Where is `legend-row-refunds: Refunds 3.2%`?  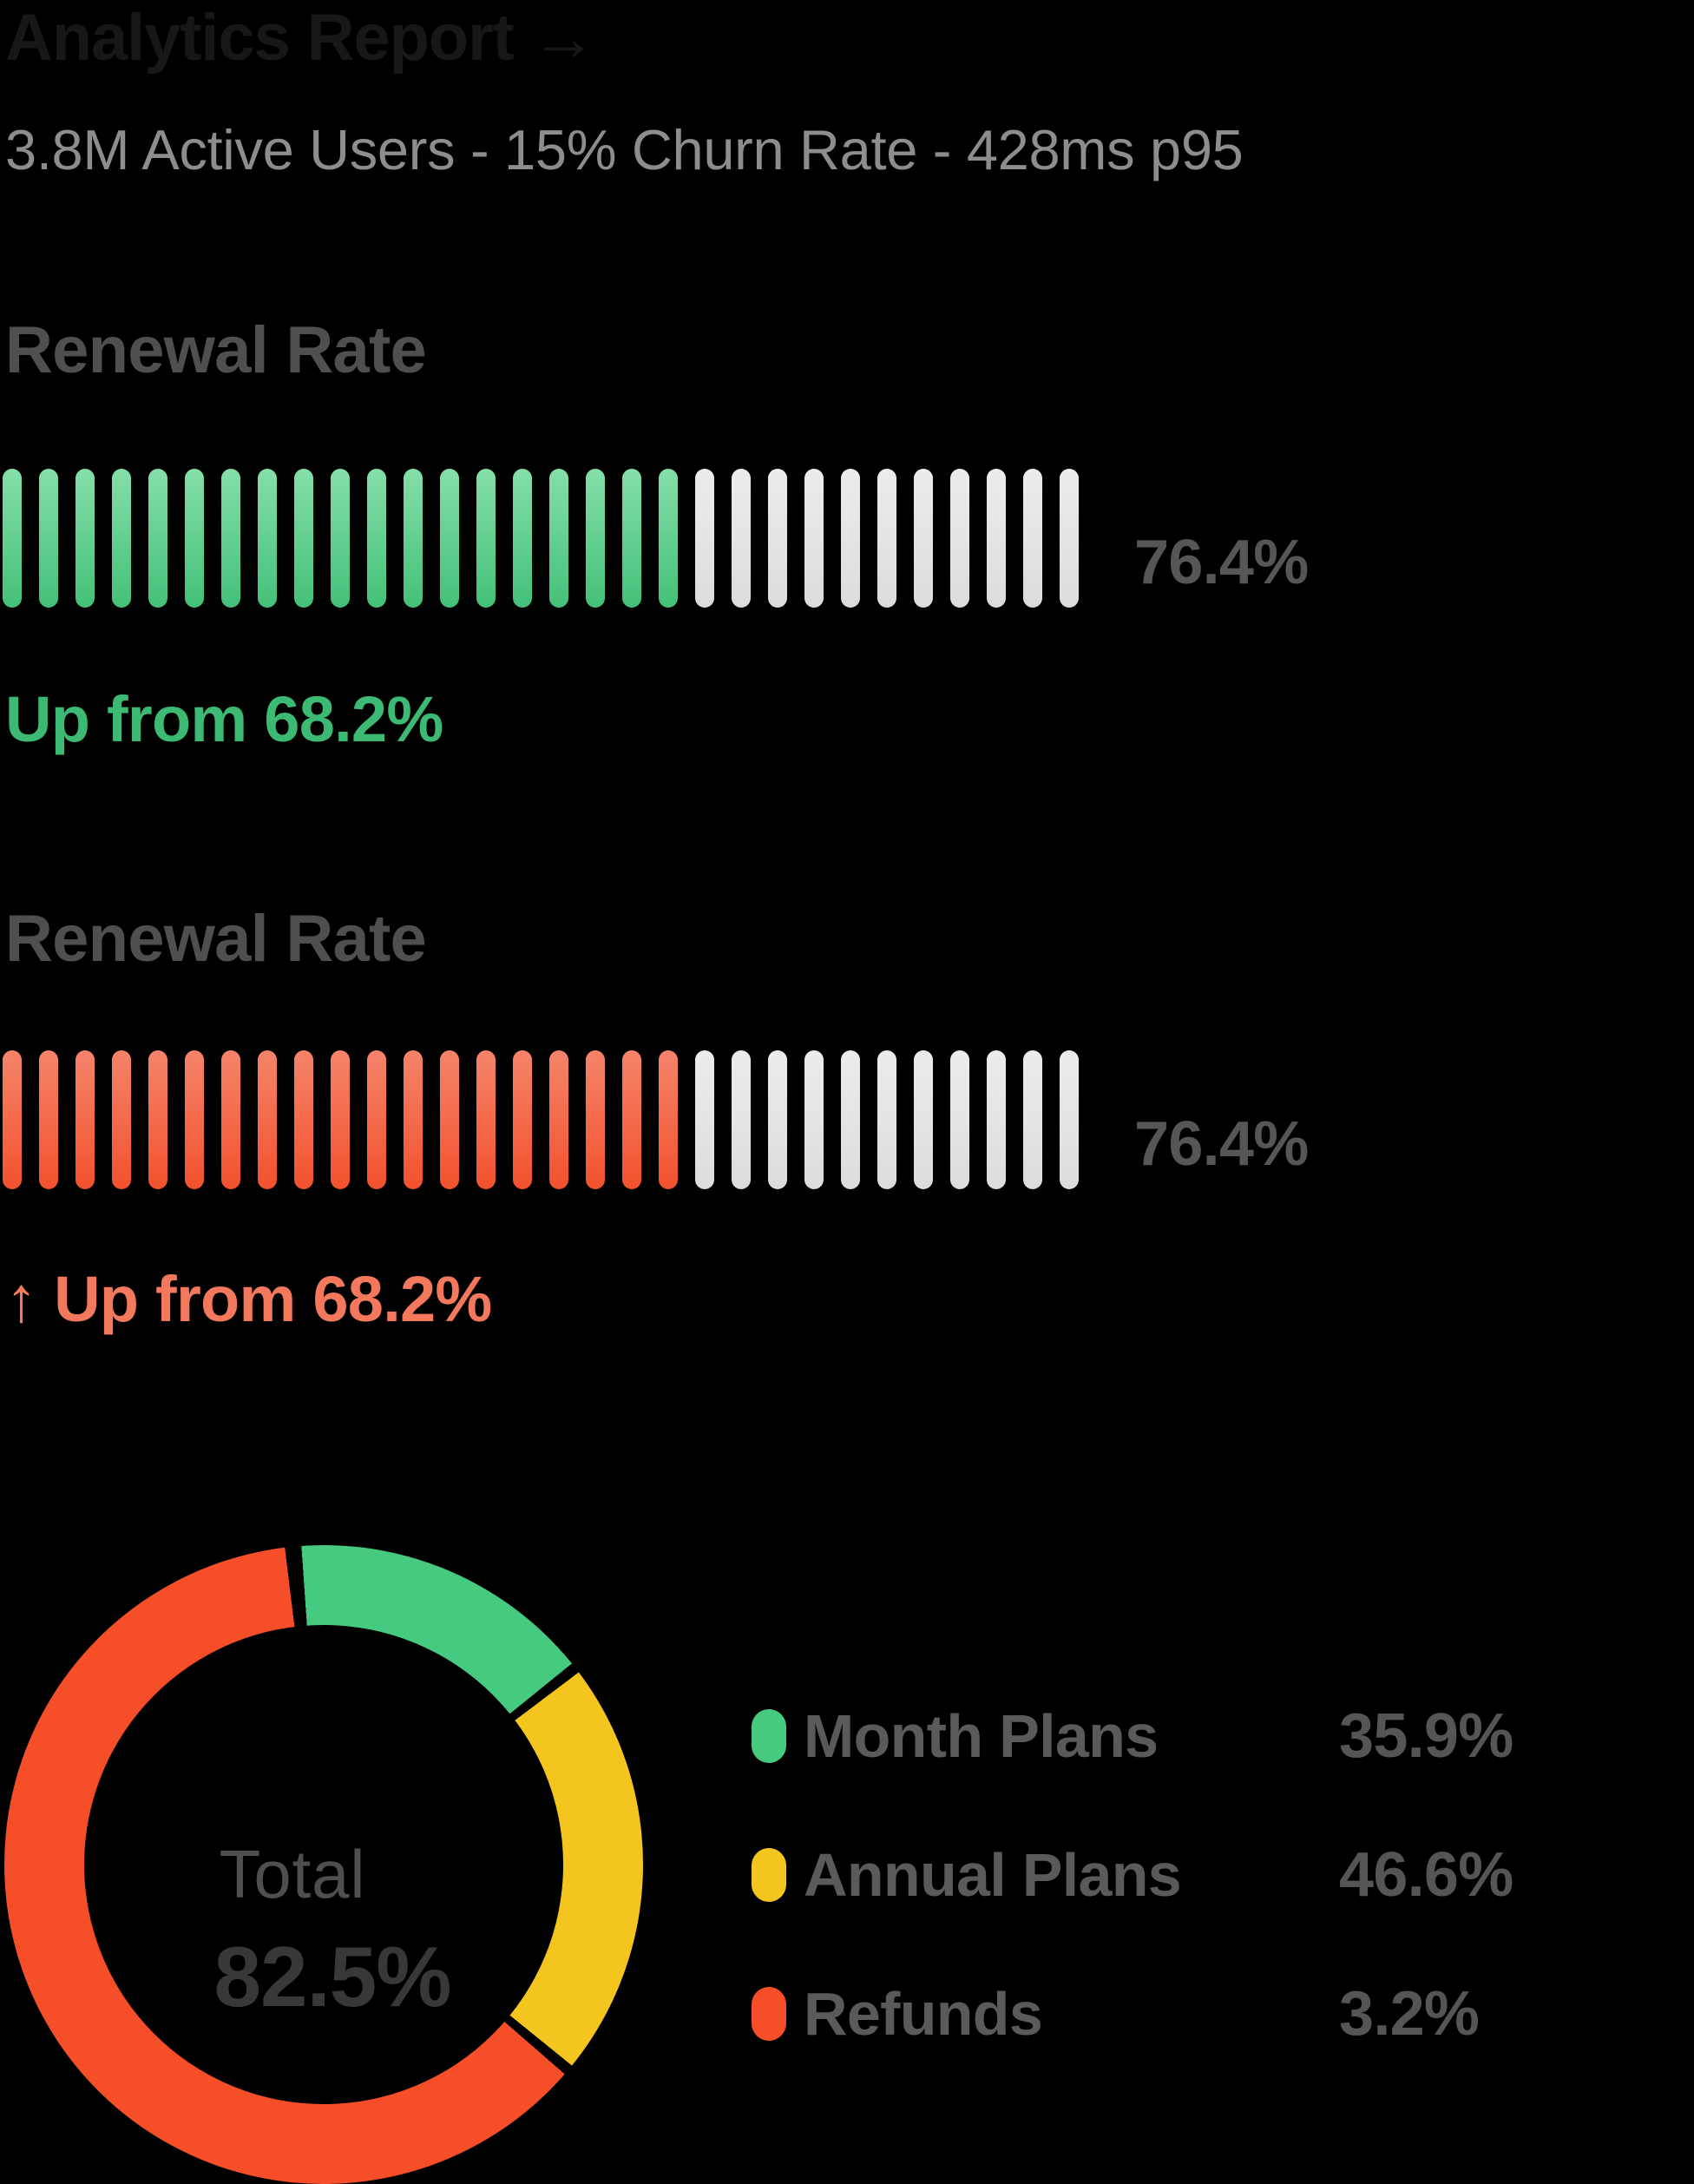 legend-row-refunds: Refunds 3.2% is located at coordinates (1181, 2014).